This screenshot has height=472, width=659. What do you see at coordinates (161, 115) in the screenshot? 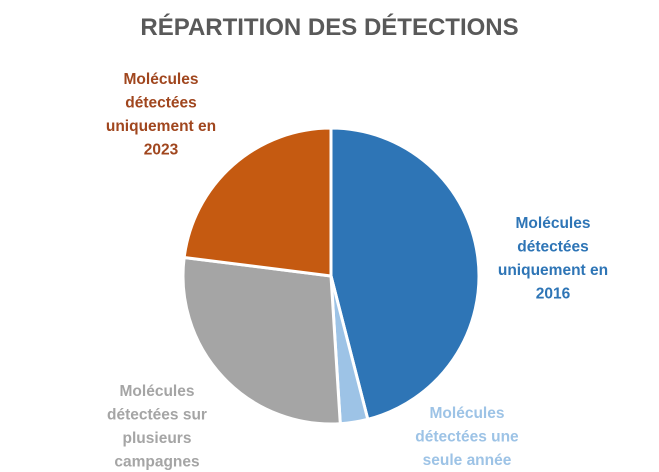
I see `slice-label-4: Molécules détectées uniquement en 2023` at bounding box center [161, 115].